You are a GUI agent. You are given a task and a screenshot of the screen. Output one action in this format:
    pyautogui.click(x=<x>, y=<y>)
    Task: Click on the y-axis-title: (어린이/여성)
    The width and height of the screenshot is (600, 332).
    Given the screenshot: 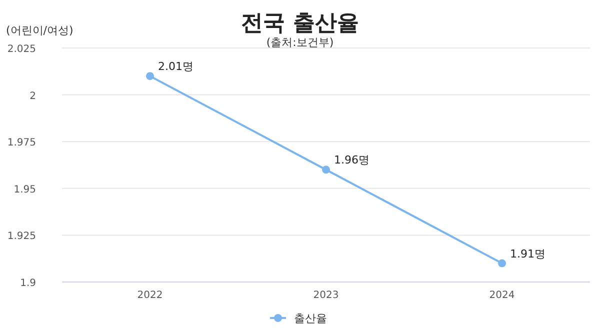 What is the action you would take?
    pyautogui.click(x=40, y=30)
    